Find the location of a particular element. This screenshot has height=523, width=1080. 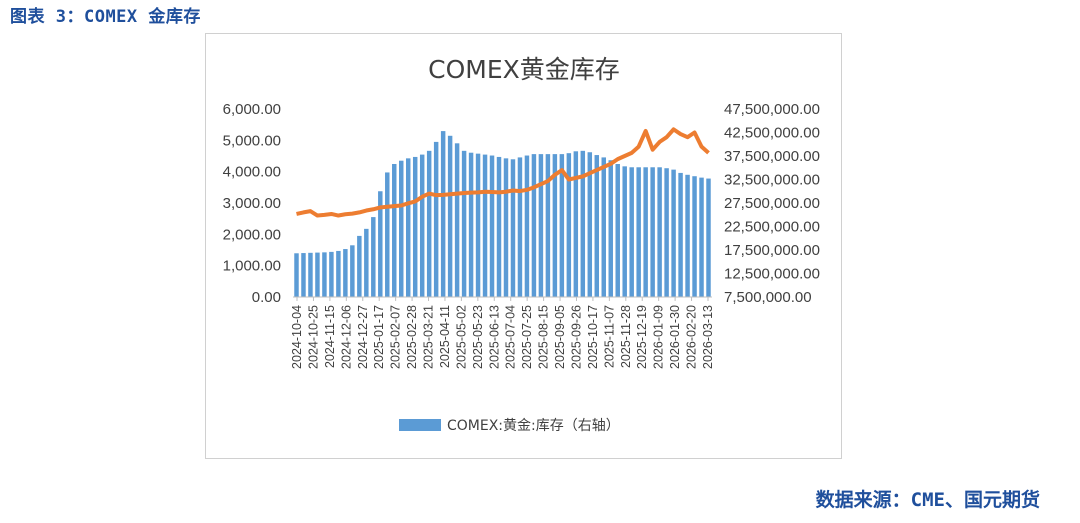

x-tick-label: 2025-01-17 is located at coordinates (379, 337).